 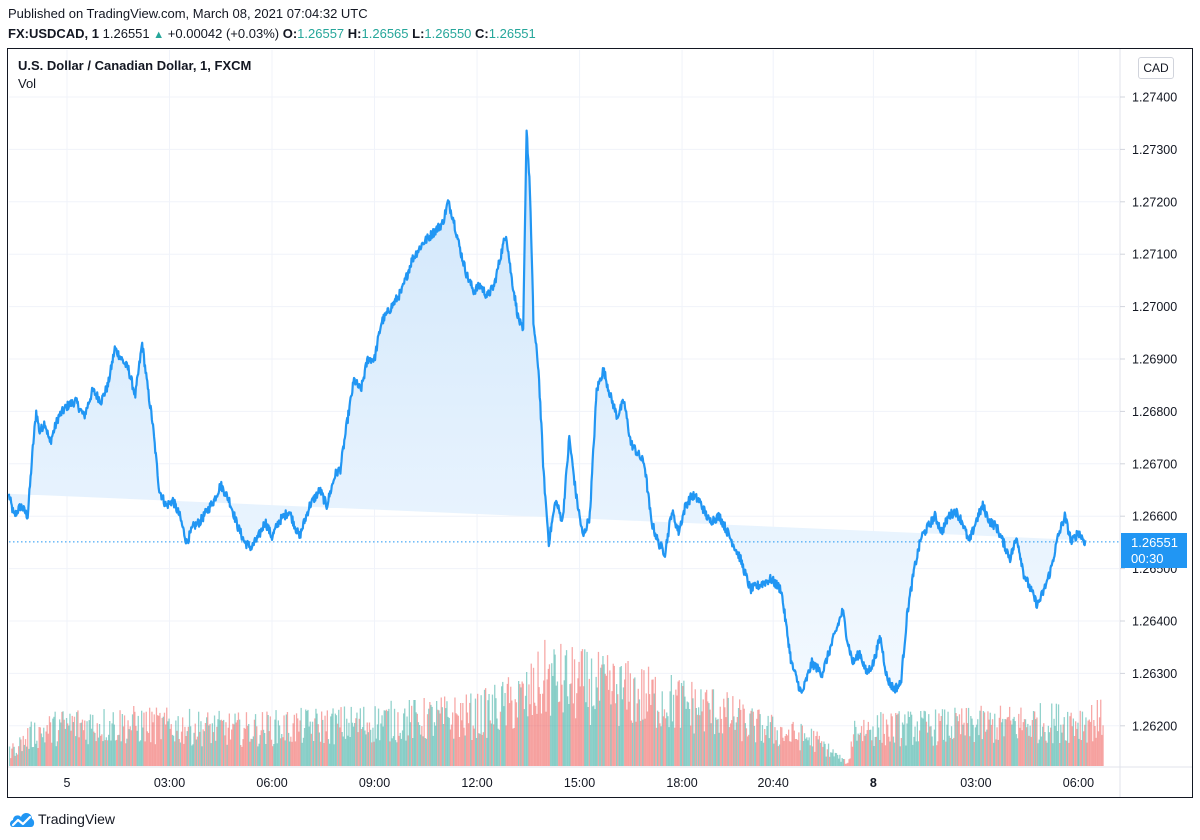 I want to click on volume-study-label: Vol, so click(x=27, y=83).